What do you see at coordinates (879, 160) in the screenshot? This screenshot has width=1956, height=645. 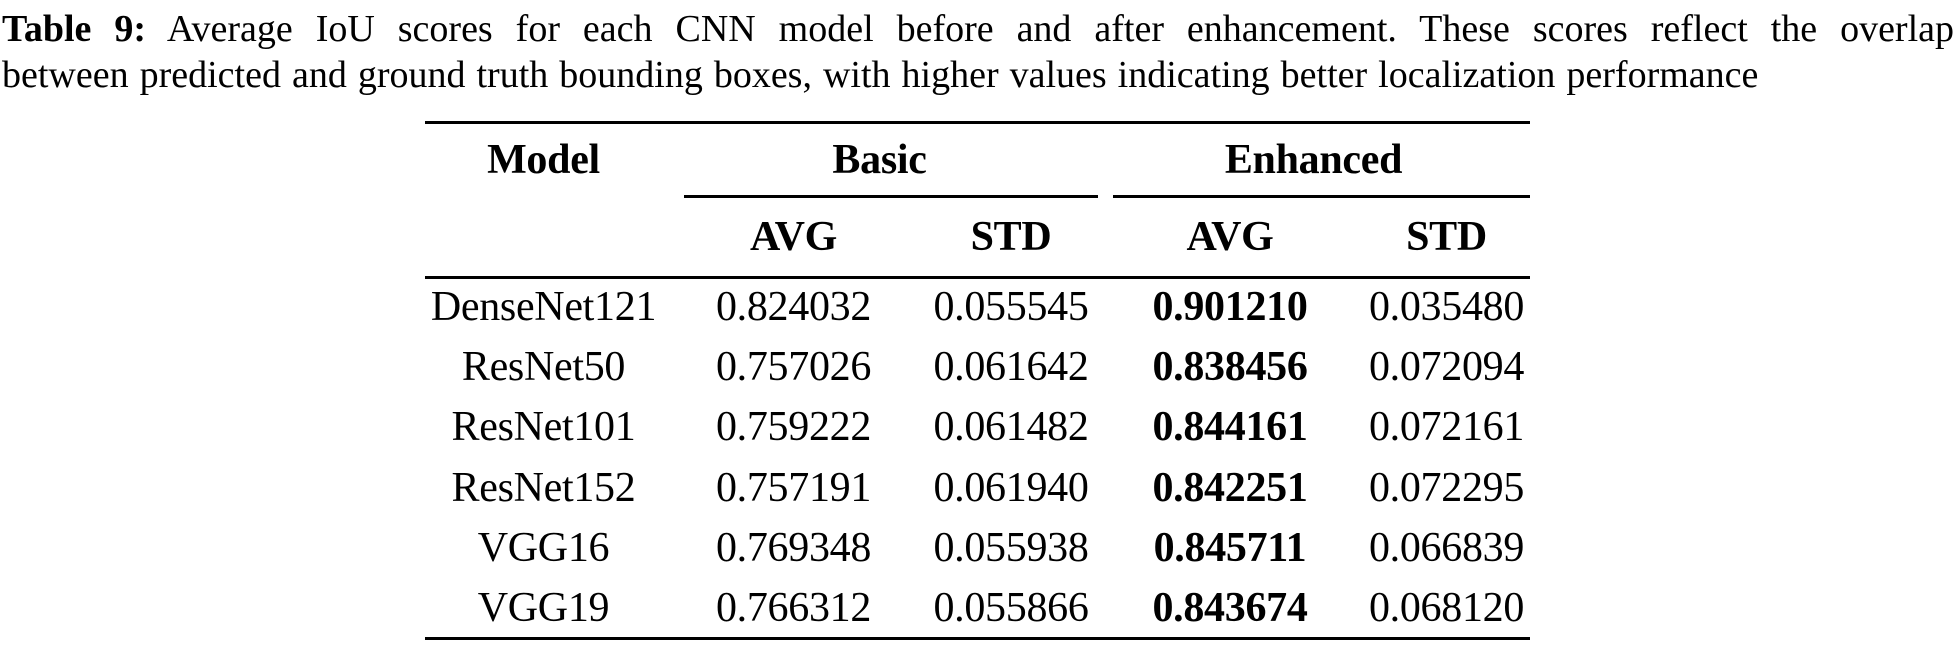 I see `group-header-basic: Basic` at bounding box center [879, 160].